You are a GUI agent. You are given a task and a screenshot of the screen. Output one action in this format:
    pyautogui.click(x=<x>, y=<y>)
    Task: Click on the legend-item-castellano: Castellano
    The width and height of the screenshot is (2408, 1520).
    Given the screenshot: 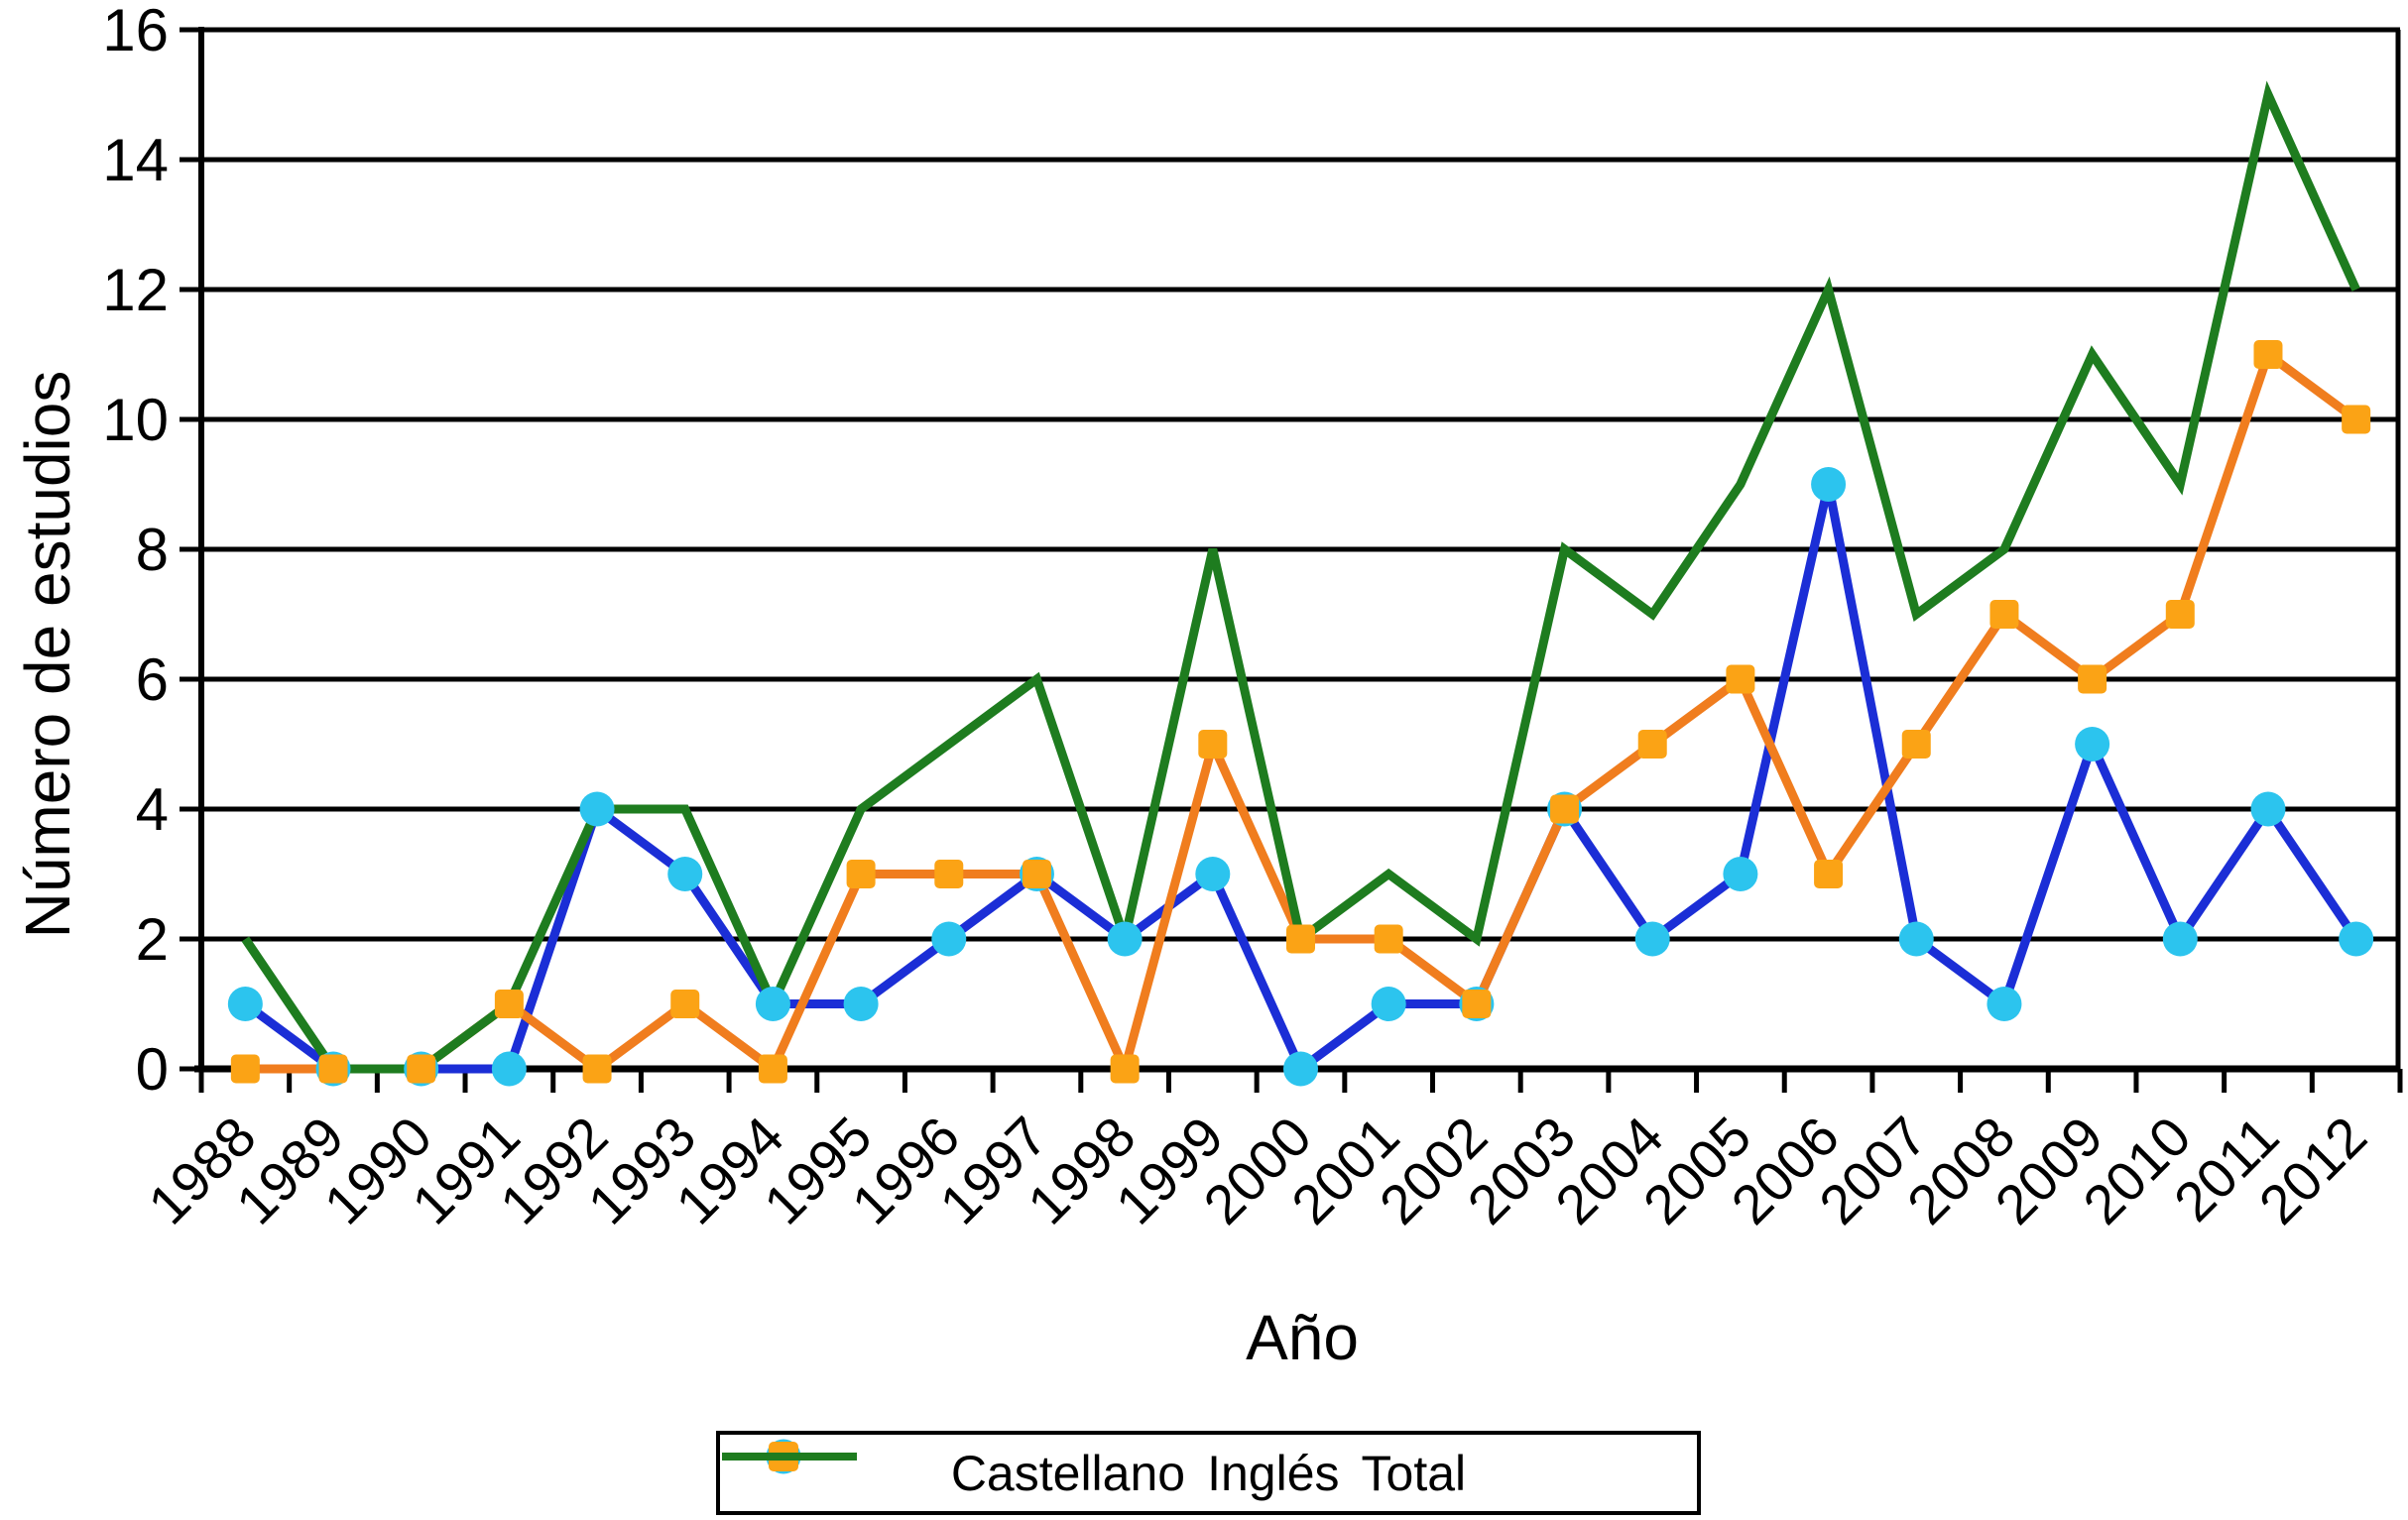 What is the action you would take?
    pyautogui.click(x=954, y=1471)
    